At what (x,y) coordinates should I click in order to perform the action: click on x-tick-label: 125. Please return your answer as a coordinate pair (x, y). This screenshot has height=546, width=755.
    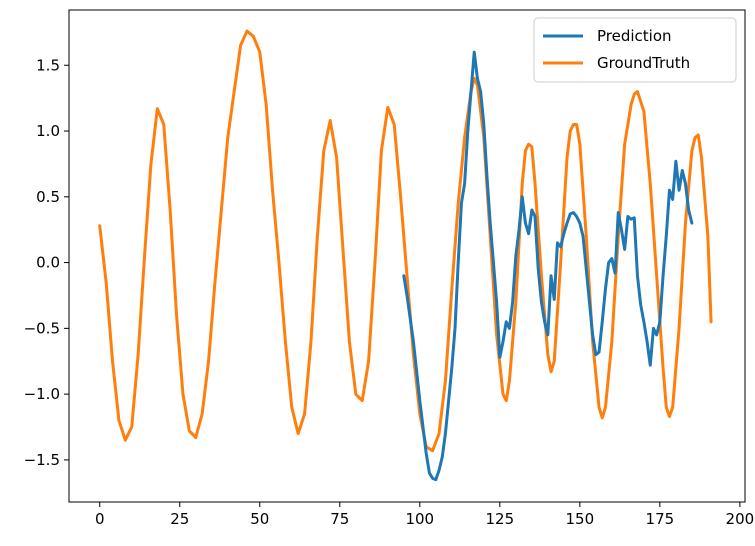
    Looking at the image, I should click on (500, 519).